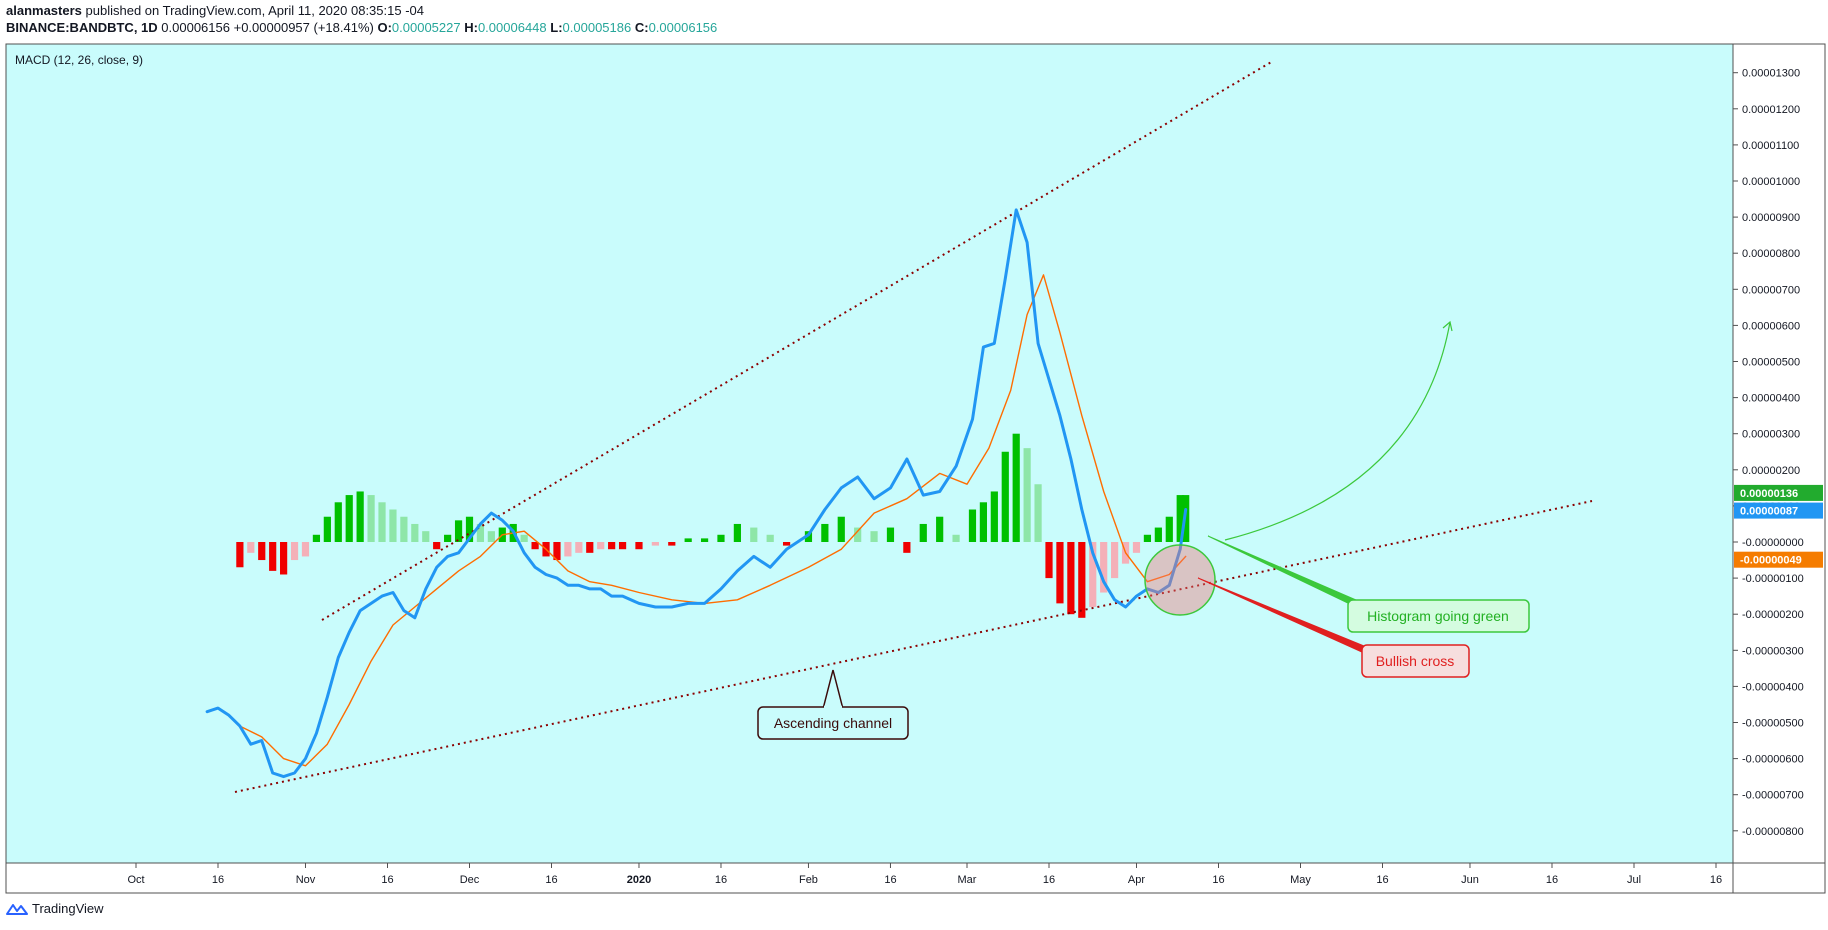  What do you see at coordinates (1634, 880) in the screenshot?
I see `x-tick-label: Jul` at bounding box center [1634, 880].